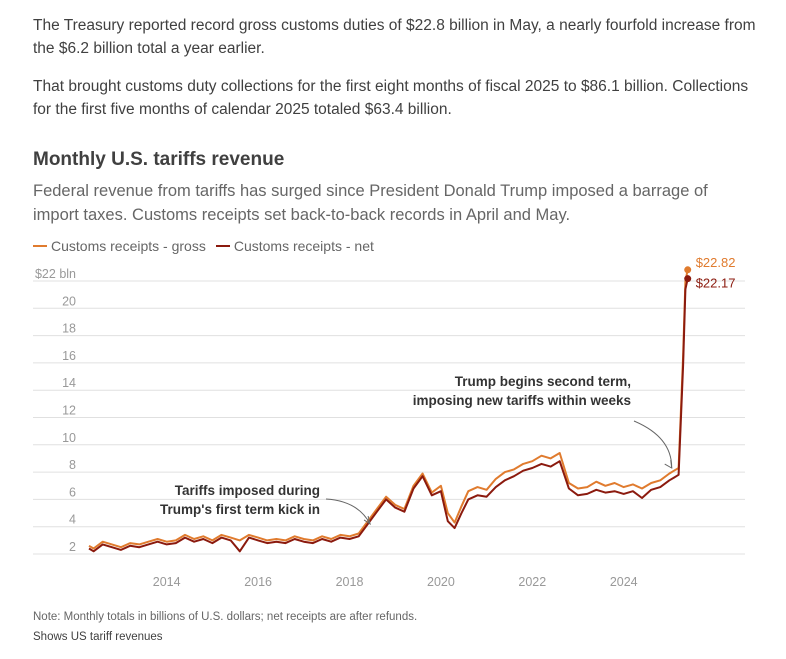 The image size is (786, 659). I want to click on x-tick-label-2014: 2014, so click(167, 582).